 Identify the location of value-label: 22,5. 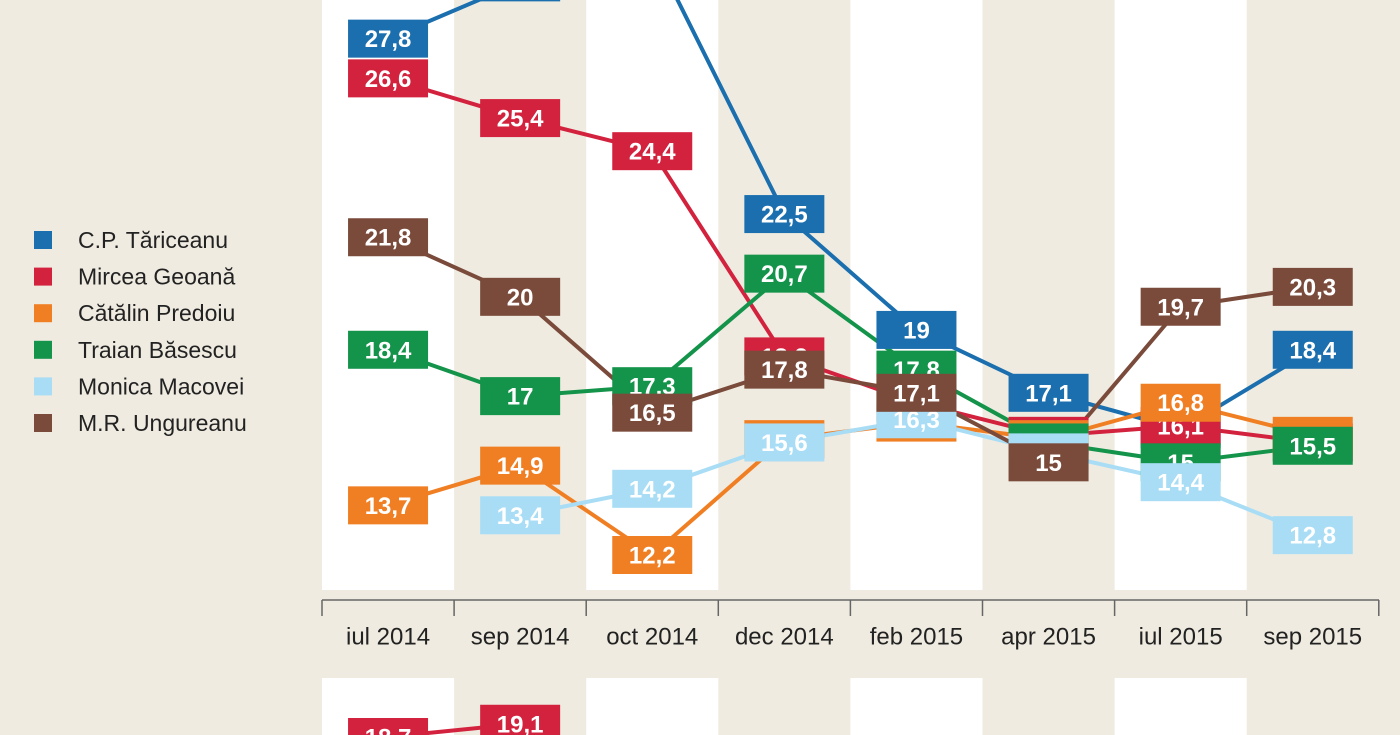
(784, 215).